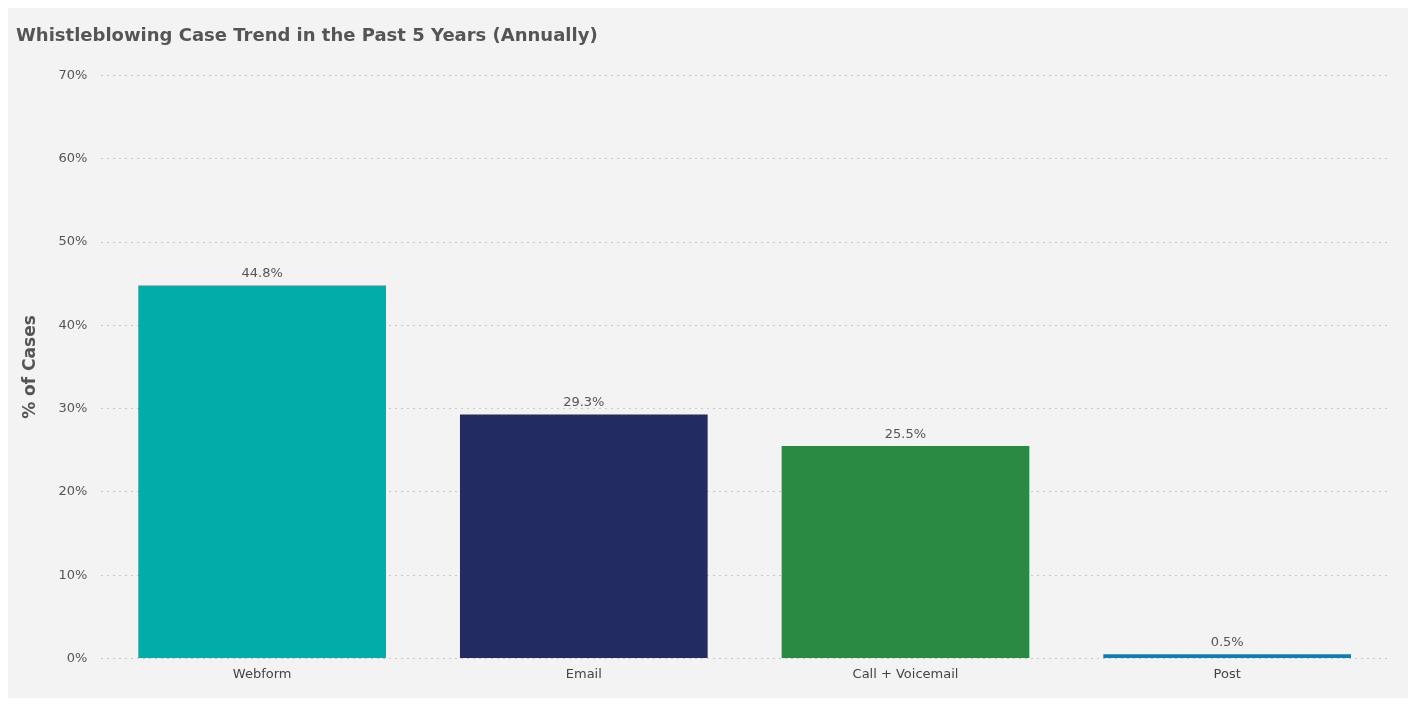  What do you see at coordinates (583, 673) in the screenshot?
I see `x-tick-label: Email` at bounding box center [583, 673].